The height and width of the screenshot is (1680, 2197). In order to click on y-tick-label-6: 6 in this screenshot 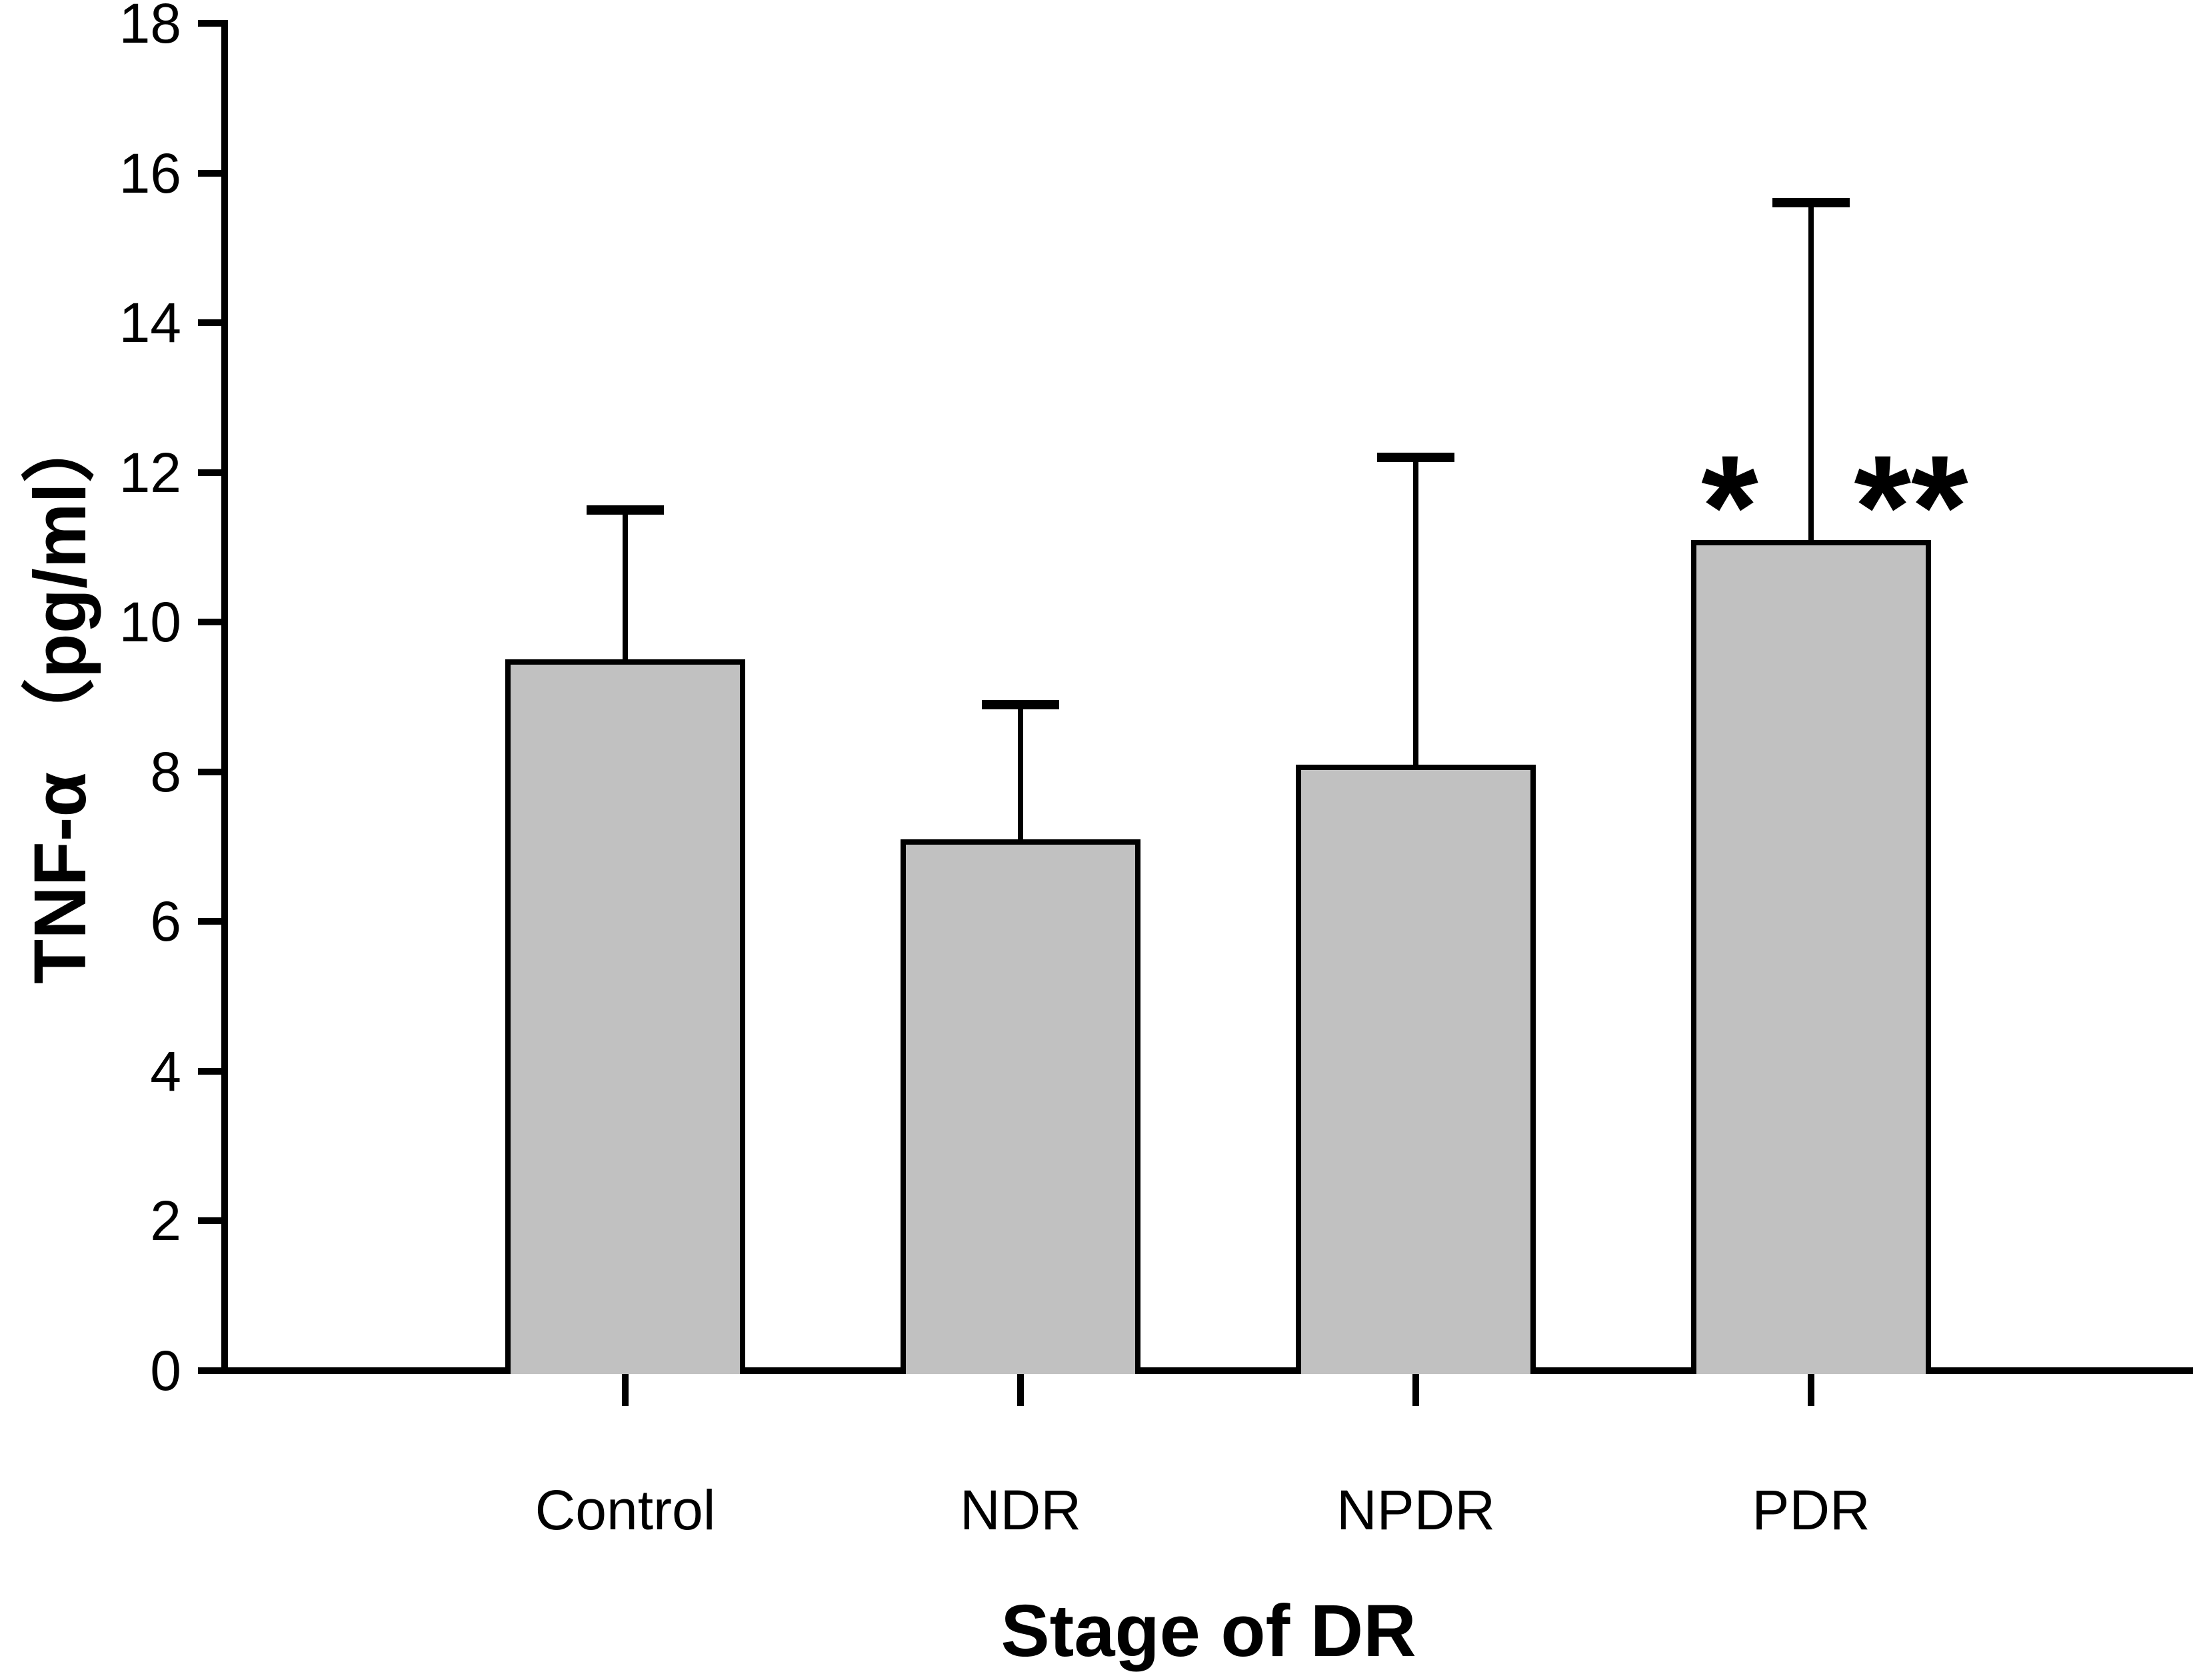, I will do `click(165, 921)`.